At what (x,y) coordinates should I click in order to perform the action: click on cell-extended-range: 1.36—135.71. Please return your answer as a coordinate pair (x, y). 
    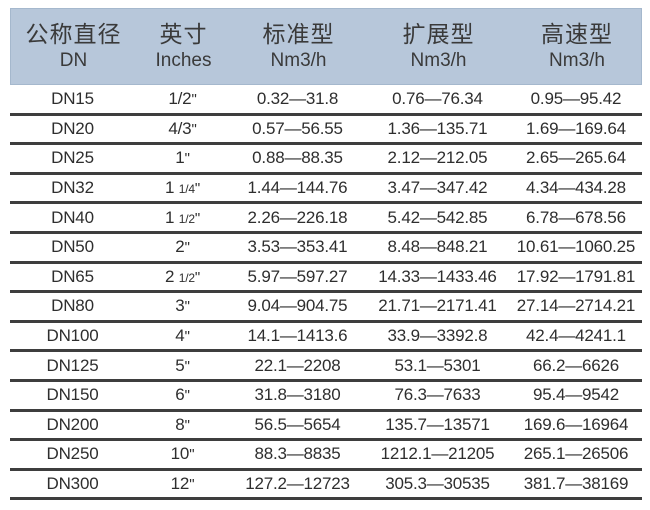
    Looking at the image, I should click on (437, 128).